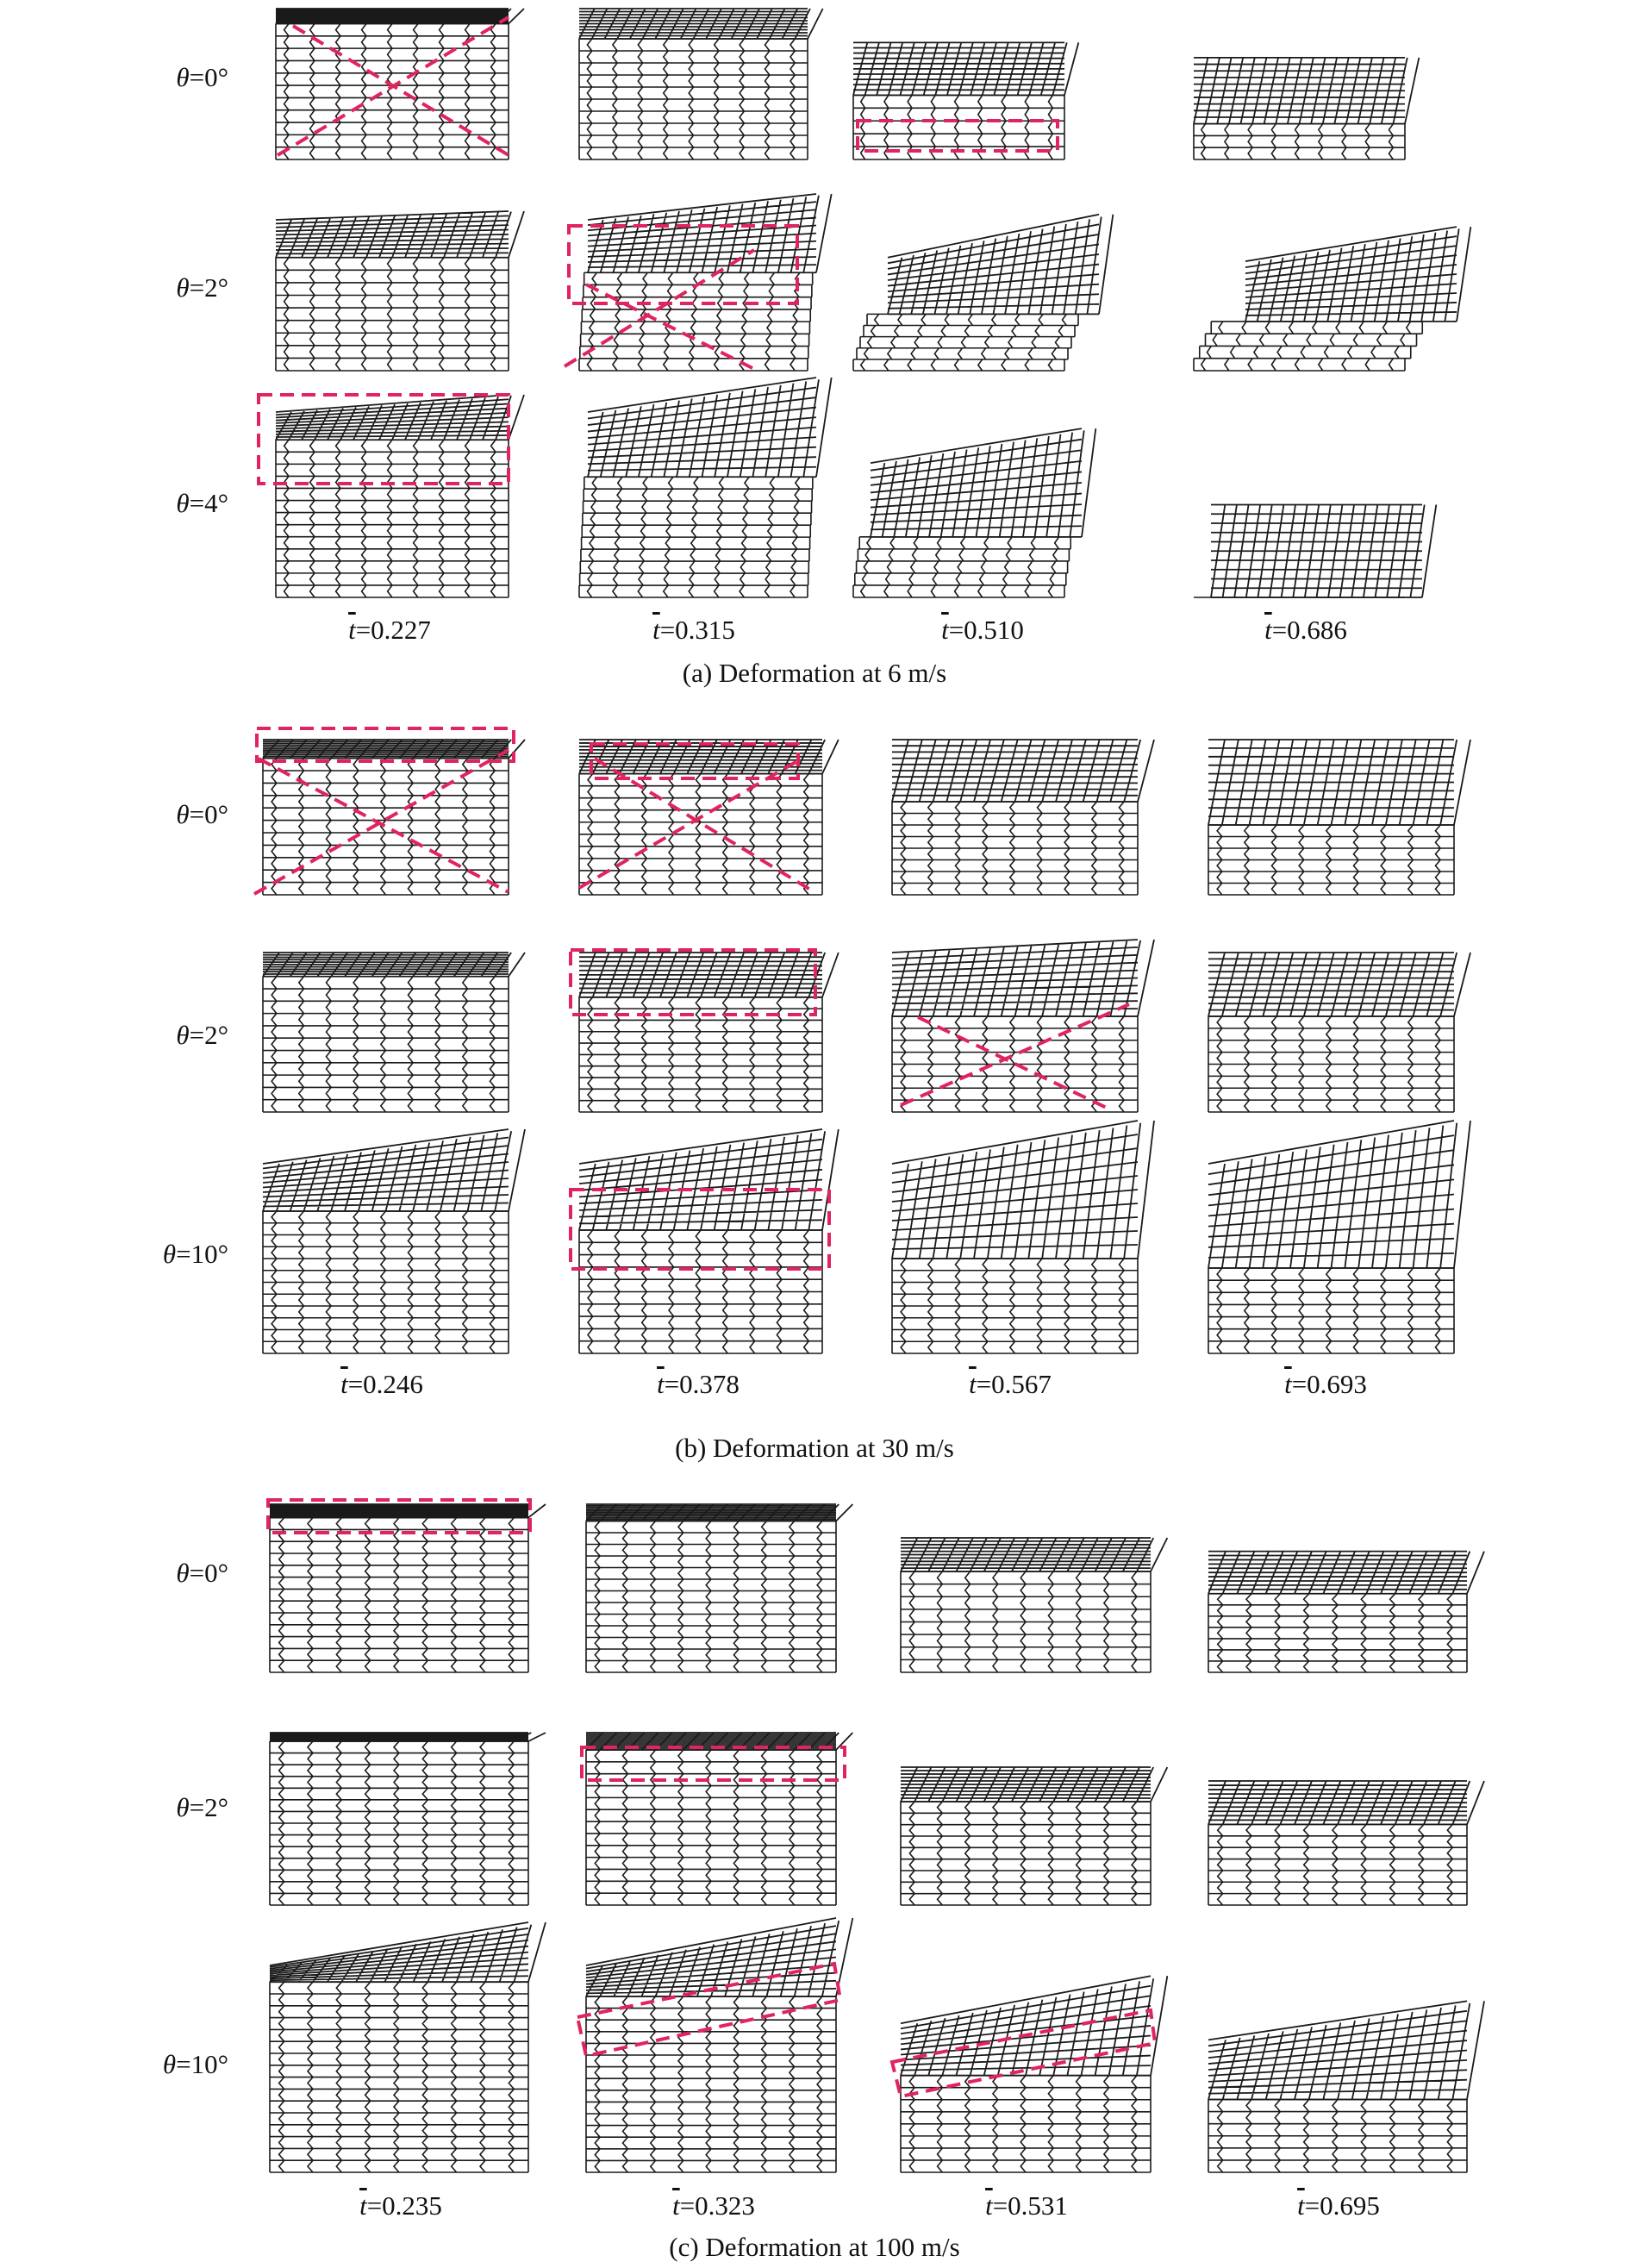  Describe the element at coordinates (202, 77) in the screenshot. I see `row-label-a-0: θ=0°` at that location.